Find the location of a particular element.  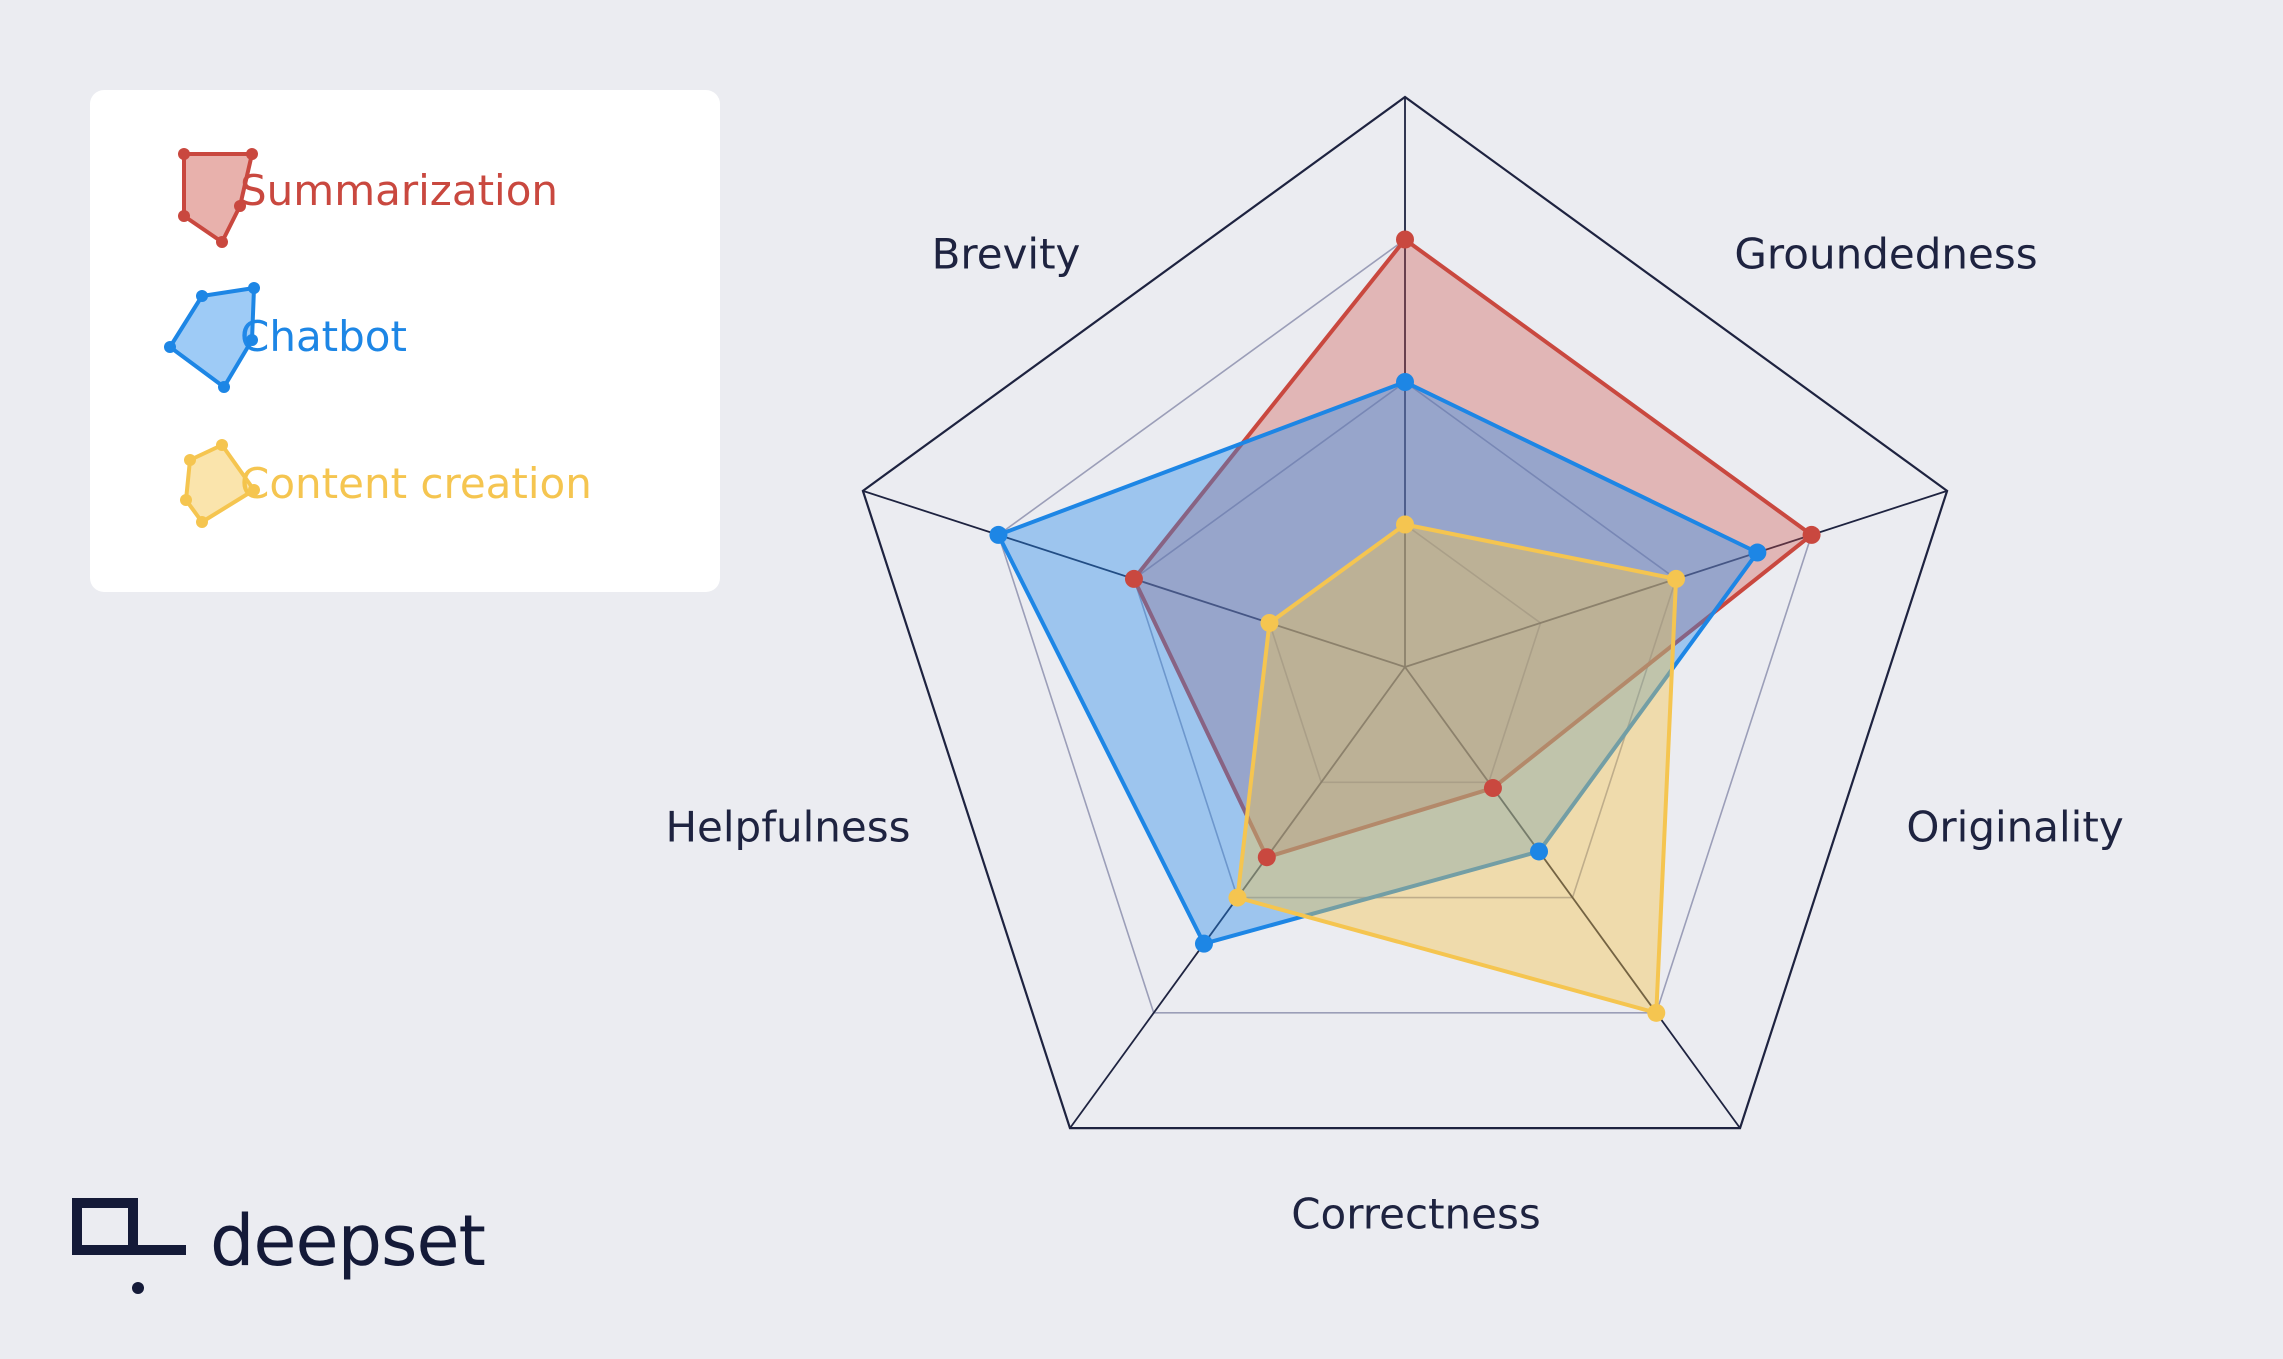

axis-label-originality: Originality is located at coordinates (2015, 827).